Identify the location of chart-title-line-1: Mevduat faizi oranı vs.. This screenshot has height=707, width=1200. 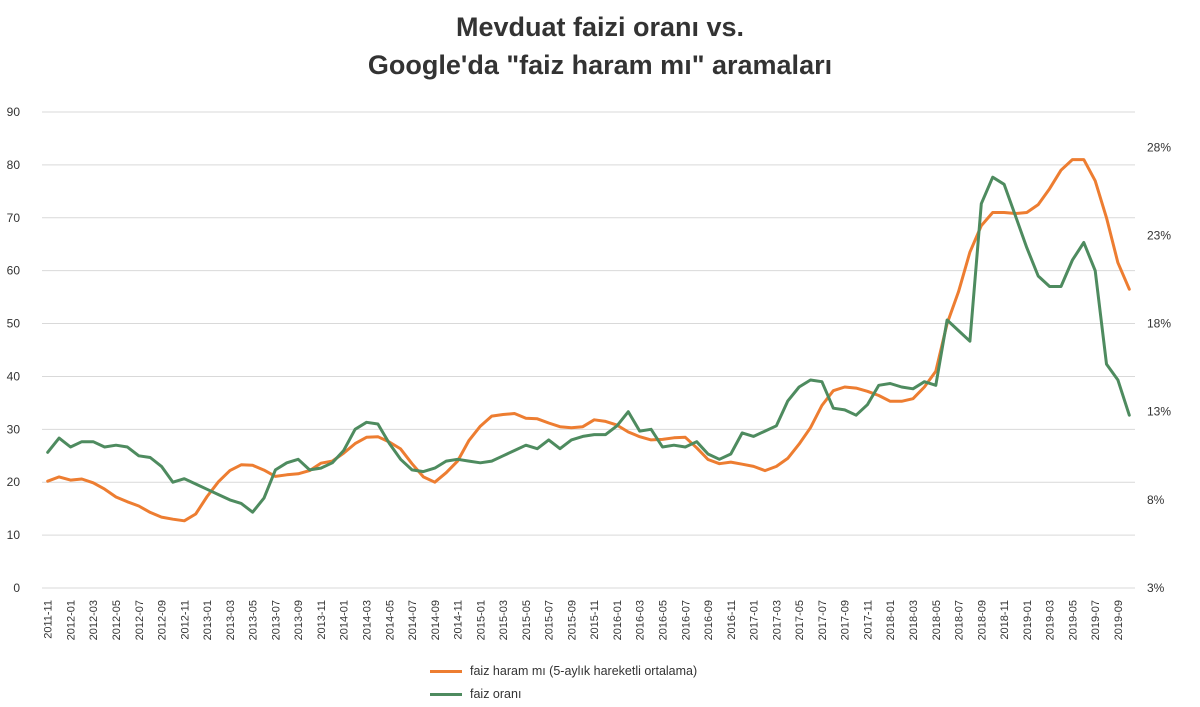
(600, 27).